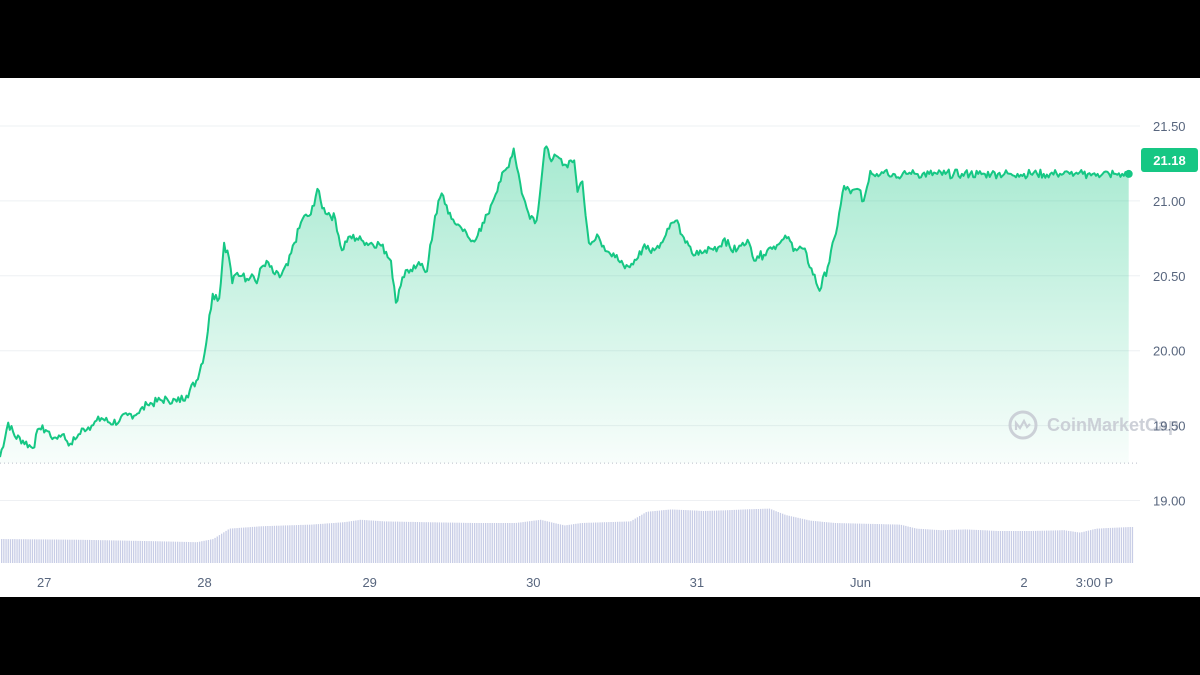 This screenshot has width=1200, height=675. What do you see at coordinates (697, 582) in the screenshot?
I see `x-tick-label: 31` at bounding box center [697, 582].